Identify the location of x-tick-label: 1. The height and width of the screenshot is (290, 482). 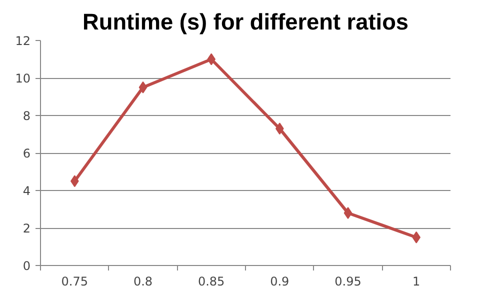
(416, 281).